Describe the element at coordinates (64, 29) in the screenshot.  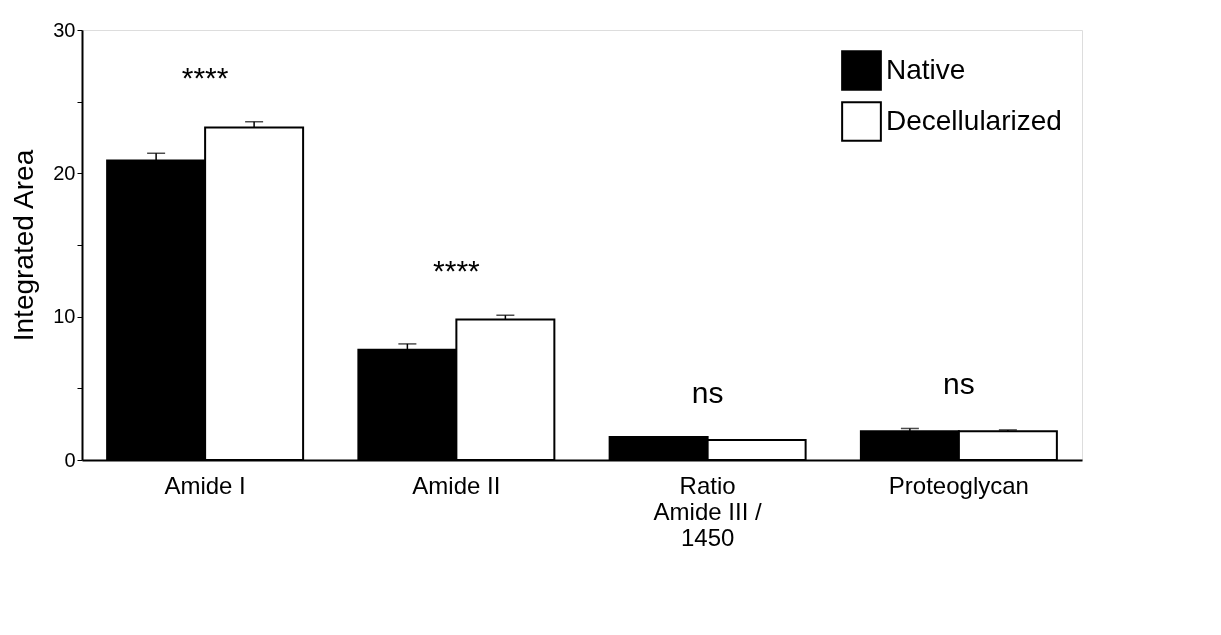
I see `y-tick-label: 30` at that location.